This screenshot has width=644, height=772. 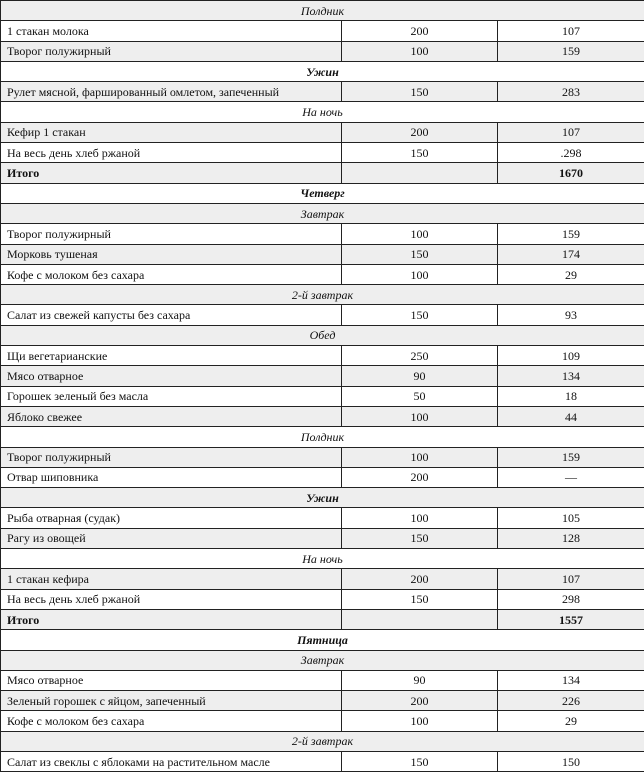 I want to click on dish-name: Морковь тушеная, so click(x=171, y=254).